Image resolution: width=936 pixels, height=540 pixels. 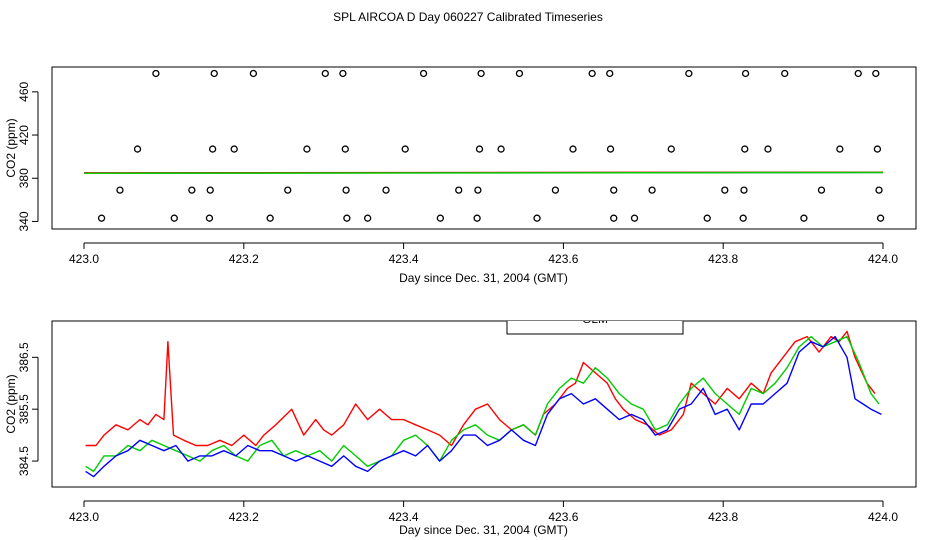 What do you see at coordinates (24, 461) in the screenshot?
I see `y-tick-label: 384.5` at bounding box center [24, 461].